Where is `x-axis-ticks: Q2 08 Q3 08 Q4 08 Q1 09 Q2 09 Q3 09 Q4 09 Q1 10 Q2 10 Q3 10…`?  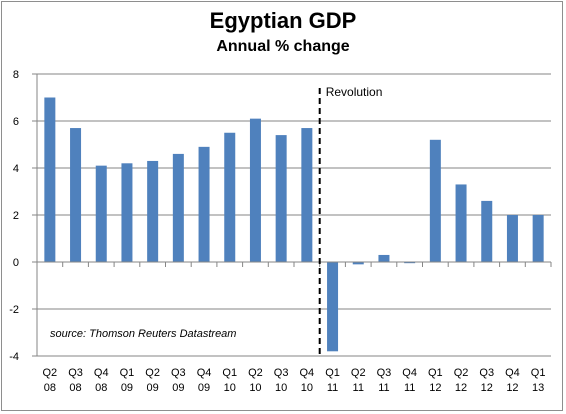
x-axis-ticks: Q2 08 Q3 08 Q4 08 Q1 09 Q2 09 Q3 09 Q4 09 Q1 10 Q2 10 Q3 10… is located at coordinates (294, 380).